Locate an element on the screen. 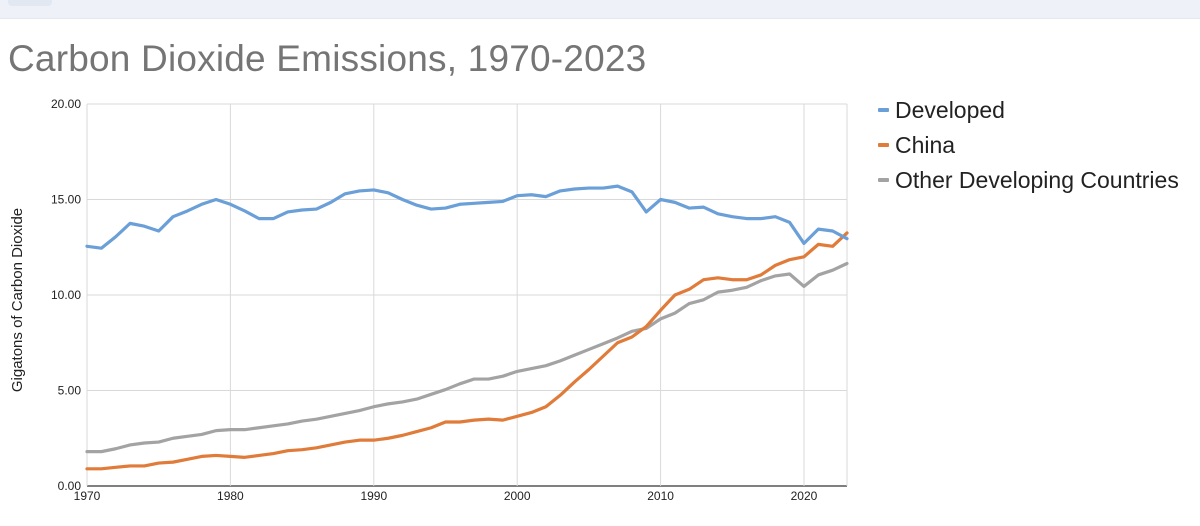 This screenshot has height=526, width=1200. top-browser-bar is located at coordinates (600, 9).